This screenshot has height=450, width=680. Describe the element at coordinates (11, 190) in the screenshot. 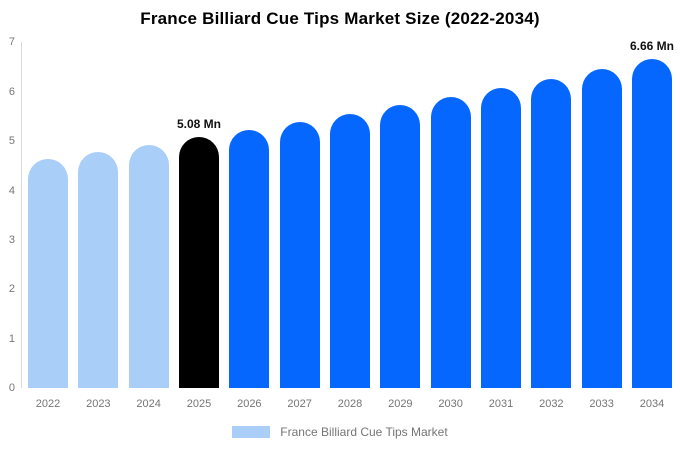

I see `y-tick-4: 4` at that location.